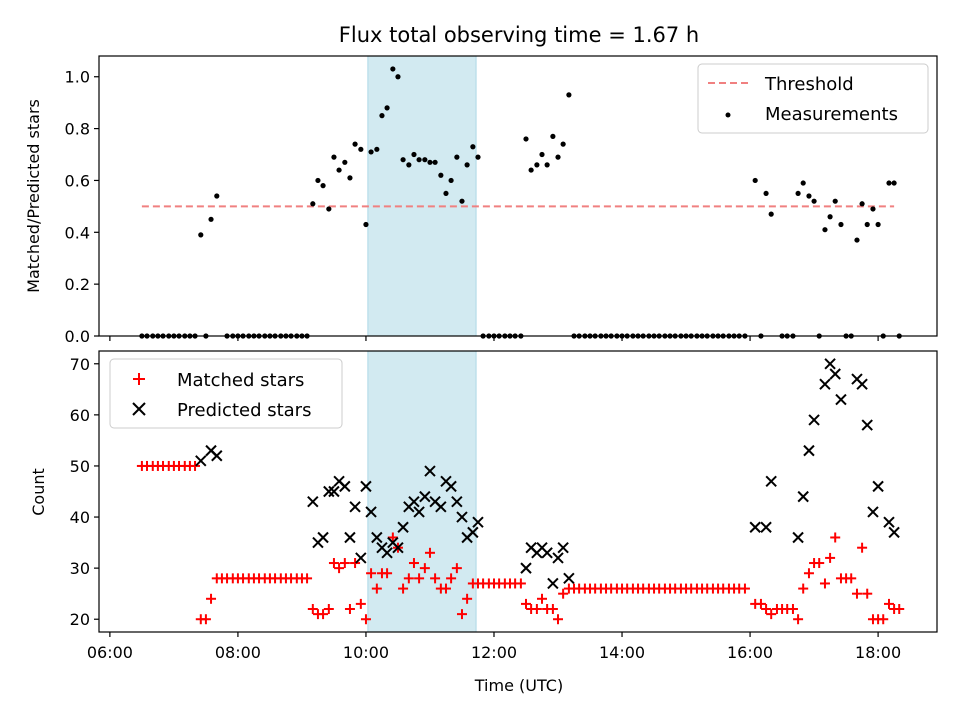 This screenshot has width=960, height=720. What do you see at coordinates (422, 491) in the screenshot?
I see `bottom-highlight-span` at bounding box center [422, 491].